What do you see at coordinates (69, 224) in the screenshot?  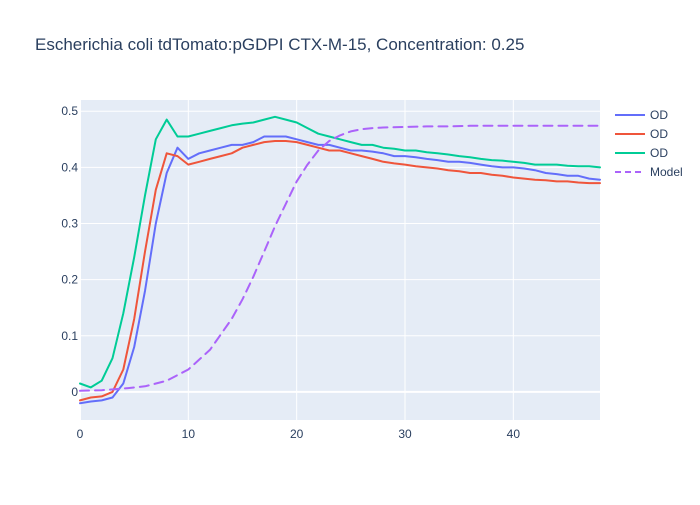 I see `y-tick-label: 0.3` at bounding box center [69, 224].